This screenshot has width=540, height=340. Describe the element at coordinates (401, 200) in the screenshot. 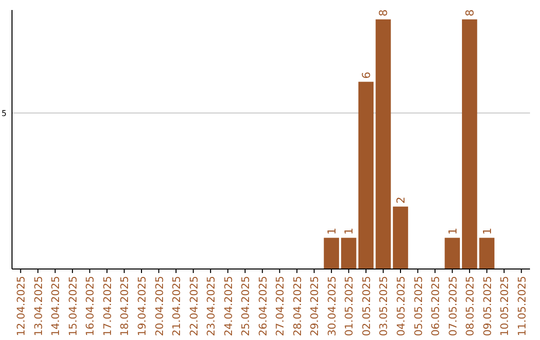

I see `data-label: 2` at that location.